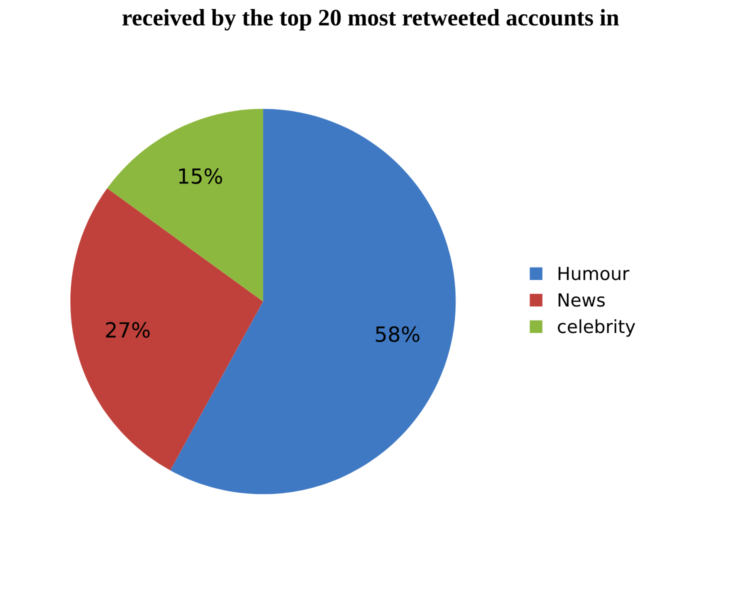 The height and width of the screenshot is (603, 741). I want to click on data-label: 58%, so click(398, 334).